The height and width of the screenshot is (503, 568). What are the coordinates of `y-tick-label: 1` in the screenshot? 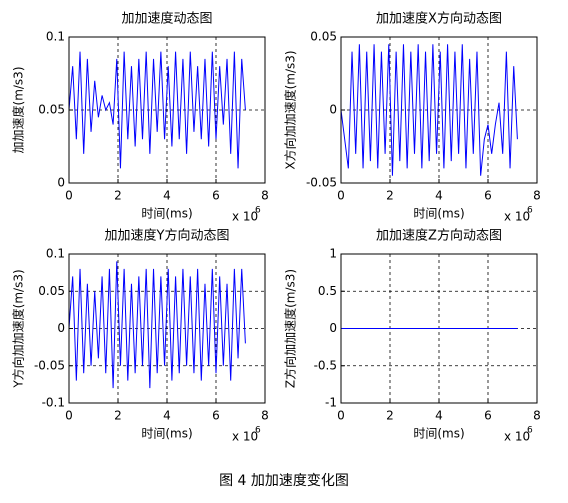 It's located at (333, 254).